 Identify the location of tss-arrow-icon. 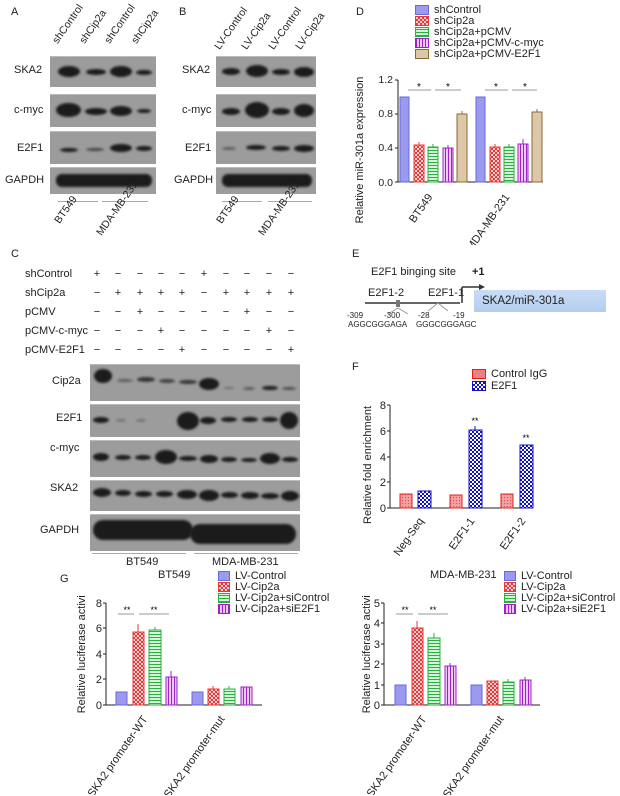
(473, 293).